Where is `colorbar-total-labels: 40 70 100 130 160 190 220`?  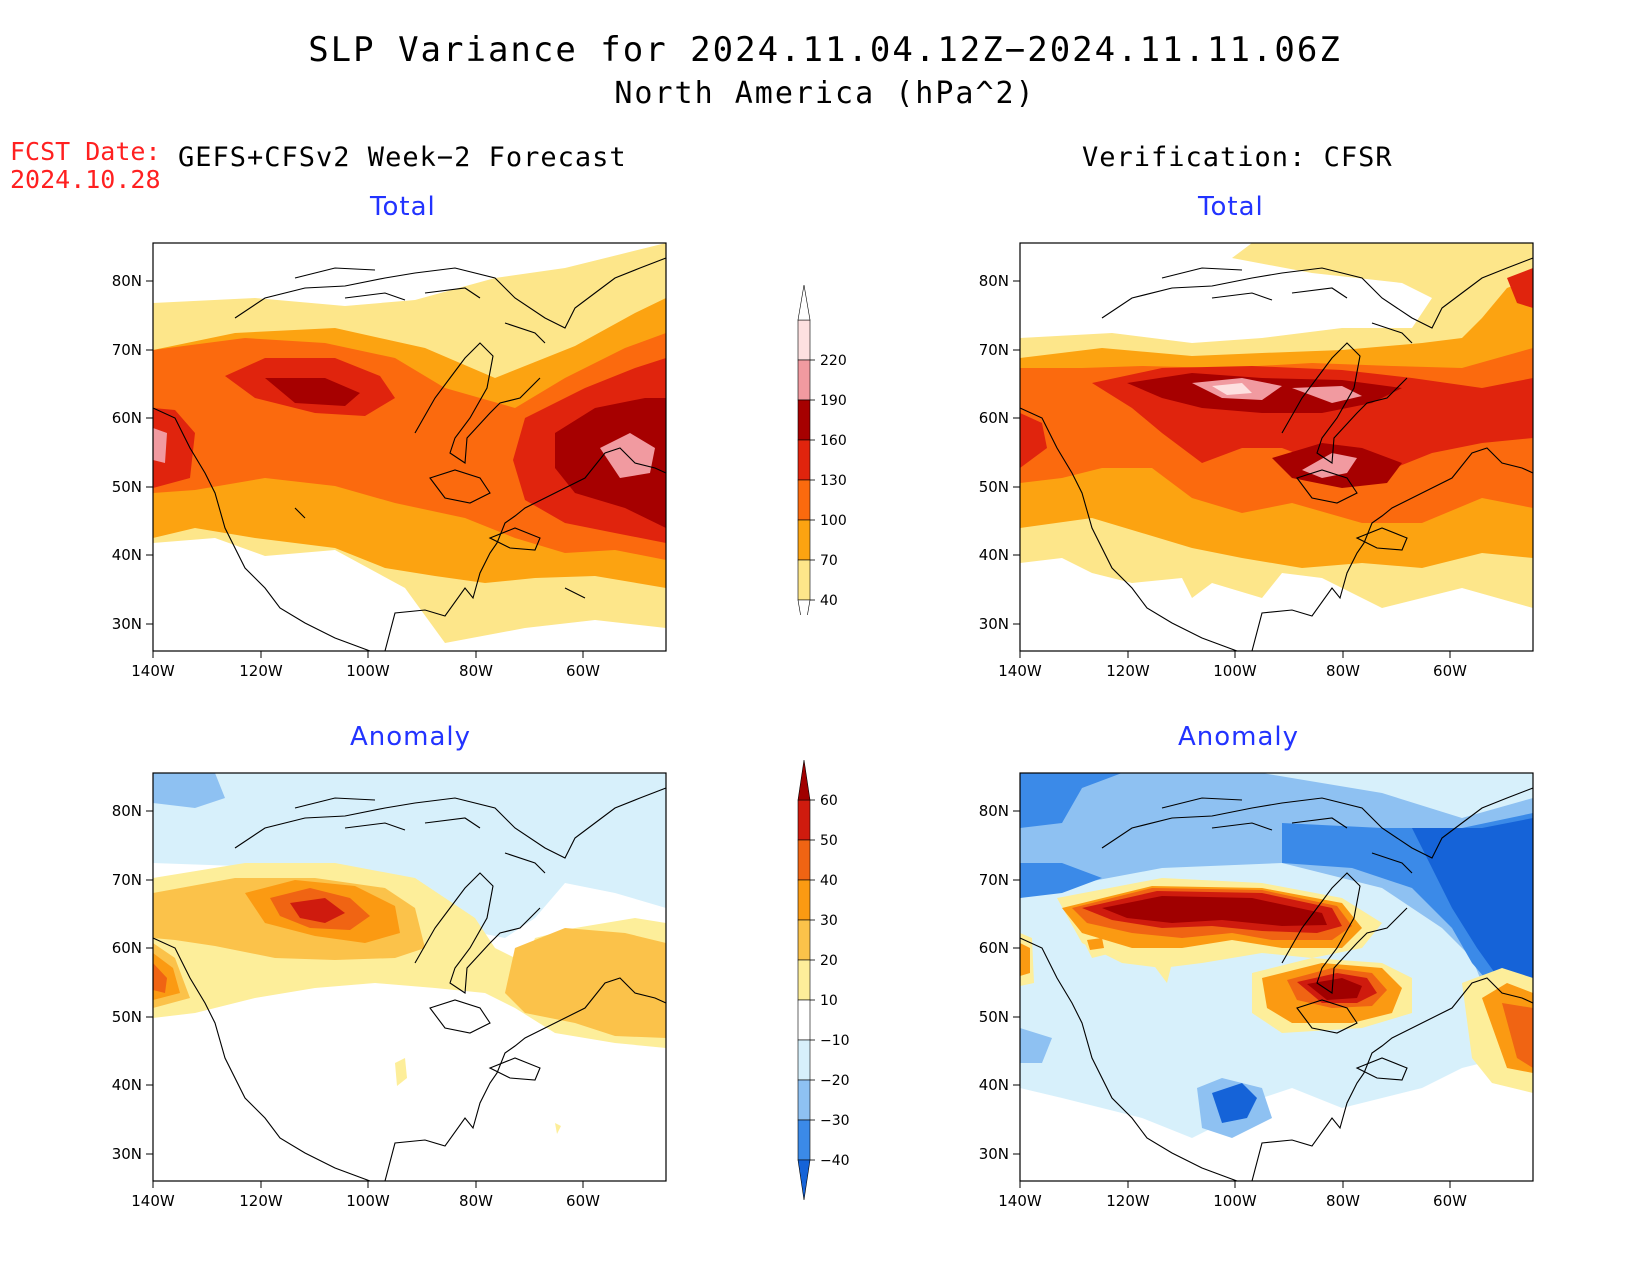
colorbar-total-labels: 40 70 100 130 160 190 220 is located at coordinates (828, 481).